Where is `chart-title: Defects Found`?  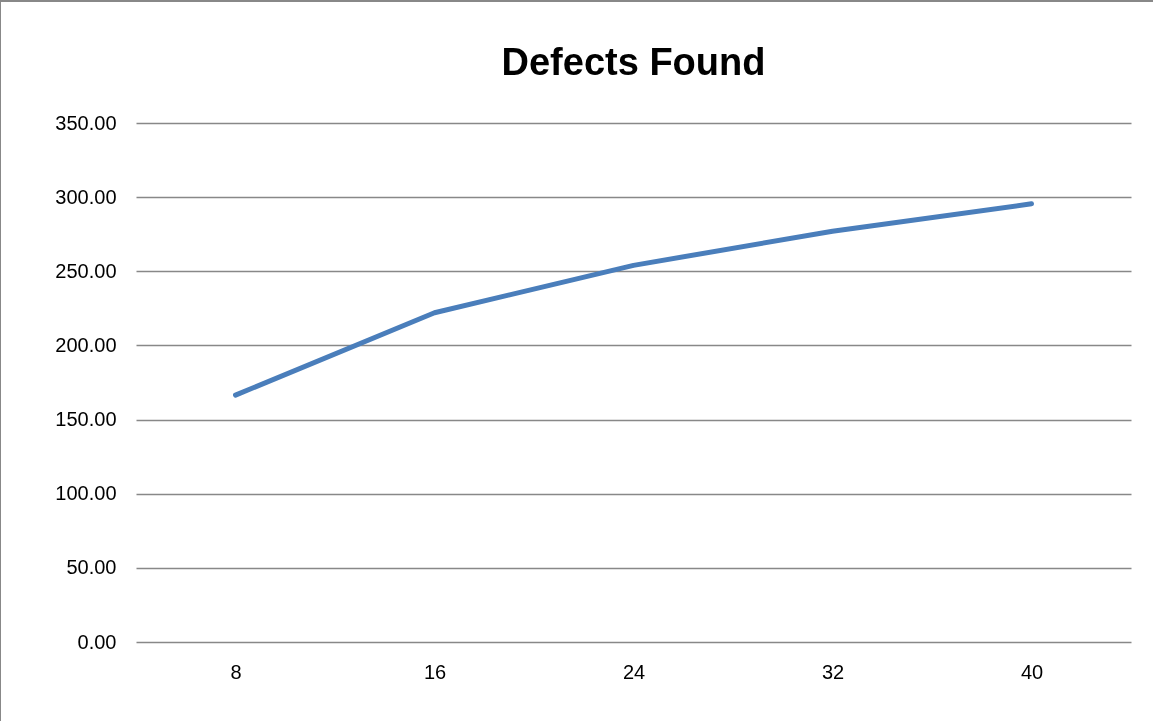
chart-title: Defects Found is located at coordinates (633, 62).